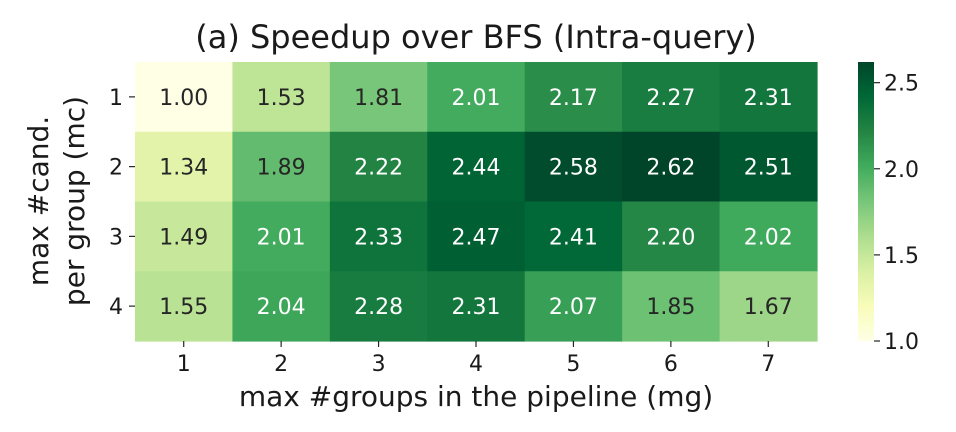  Describe the element at coordinates (281, 364) in the screenshot. I see `x-tick-label: 2` at that location.